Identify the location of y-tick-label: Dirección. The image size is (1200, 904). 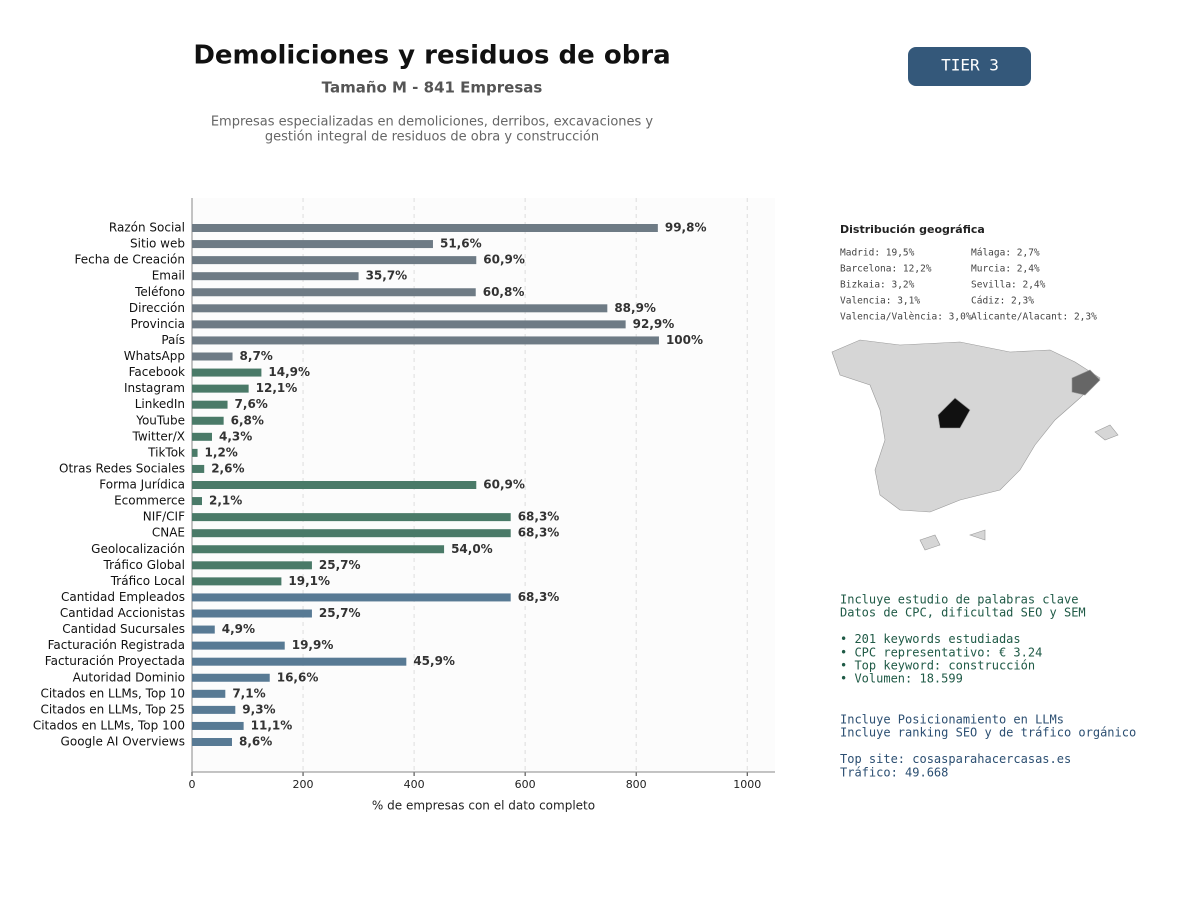
(157, 308).